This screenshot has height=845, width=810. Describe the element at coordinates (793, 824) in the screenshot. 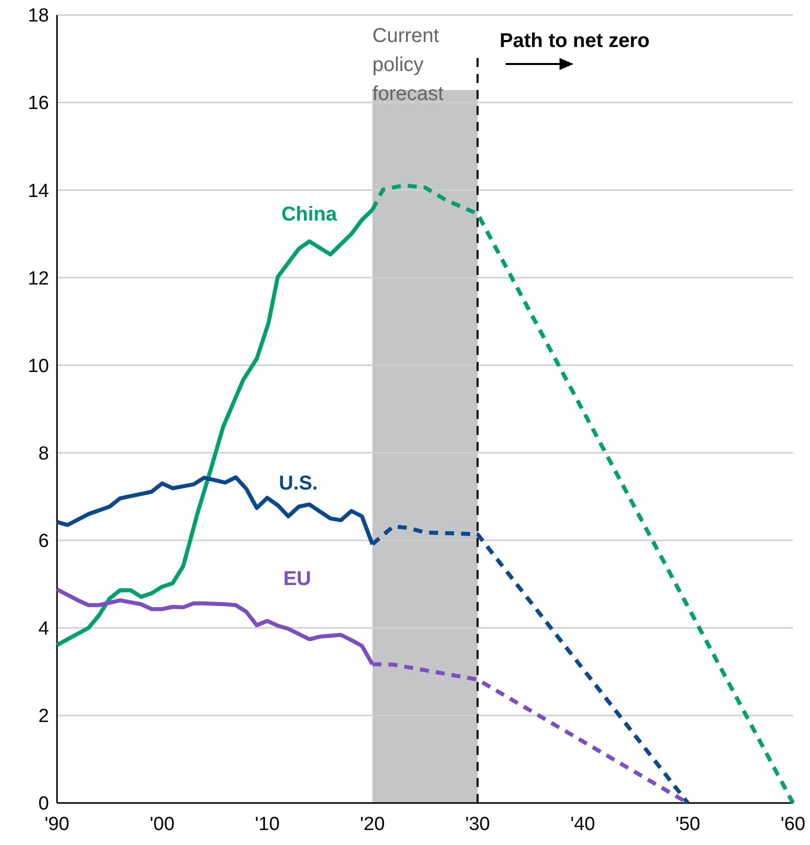

I see `x-tick-label: '60` at that location.